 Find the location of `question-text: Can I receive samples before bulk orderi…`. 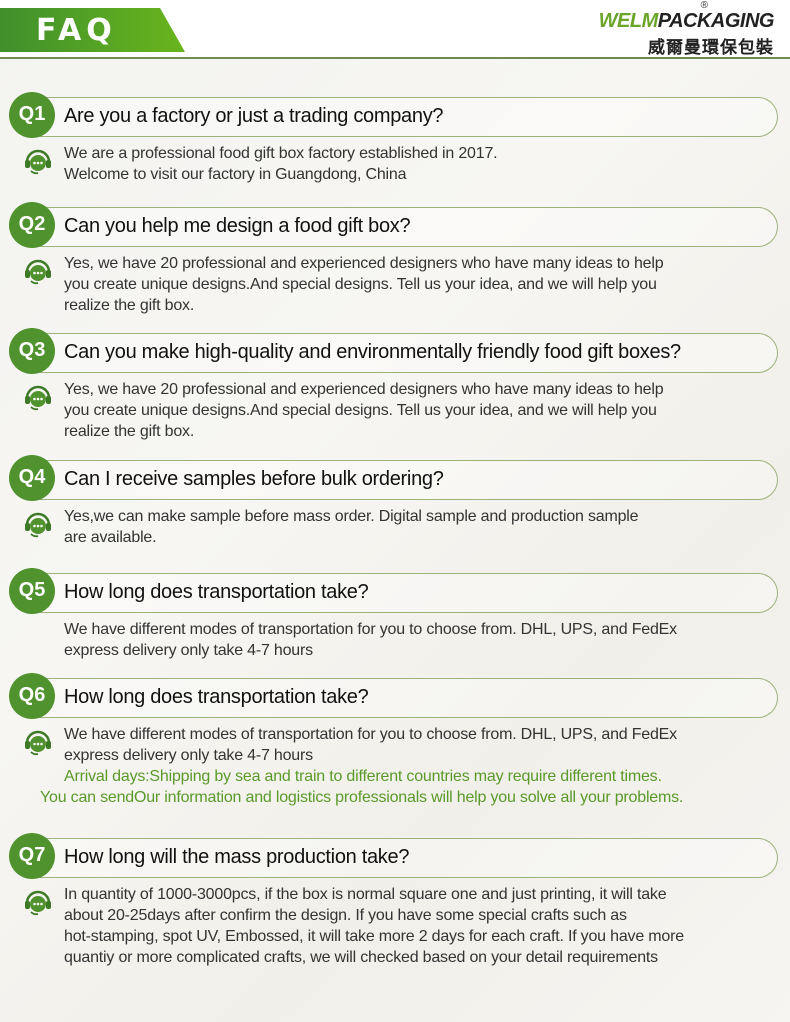

question-text: Can I receive samples before bulk orderi… is located at coordinates (254, 479).